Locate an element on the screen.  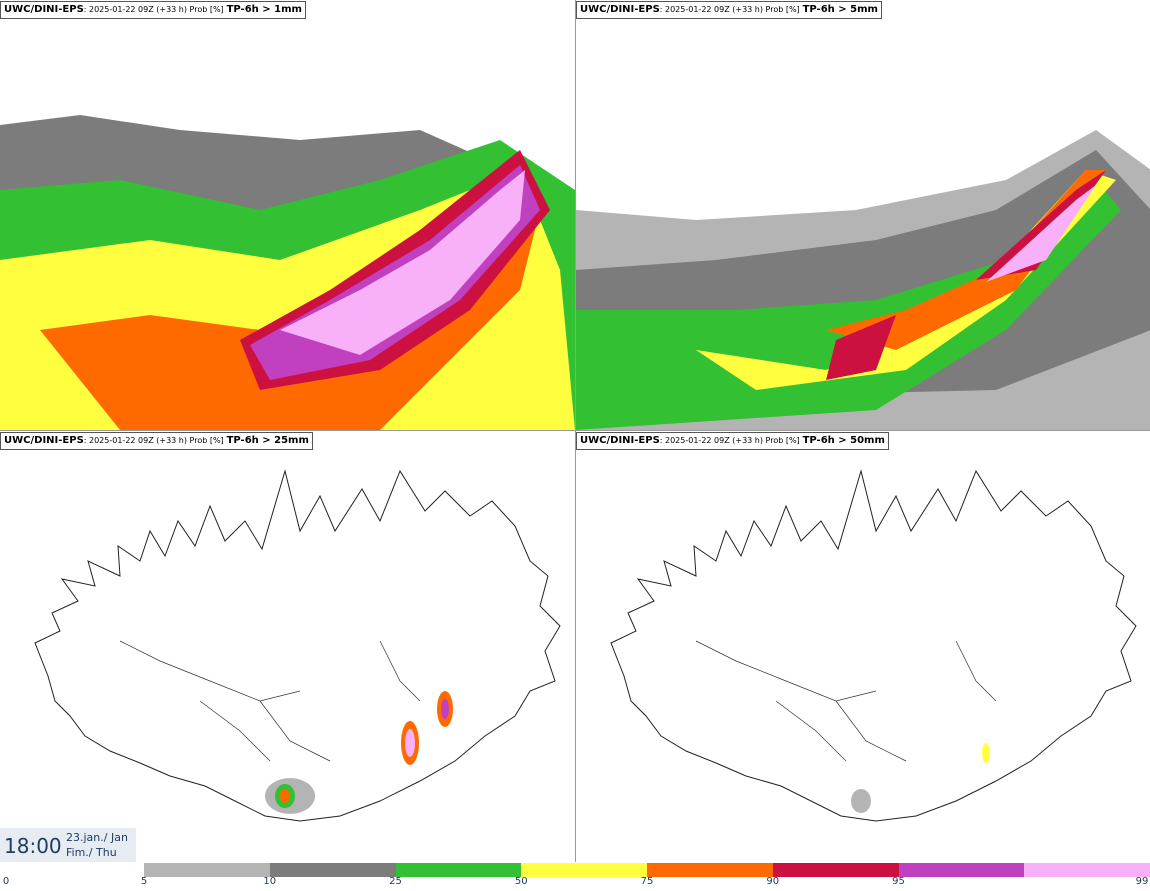
legend-tick-label: 0 is located at coordinates (6, 881).